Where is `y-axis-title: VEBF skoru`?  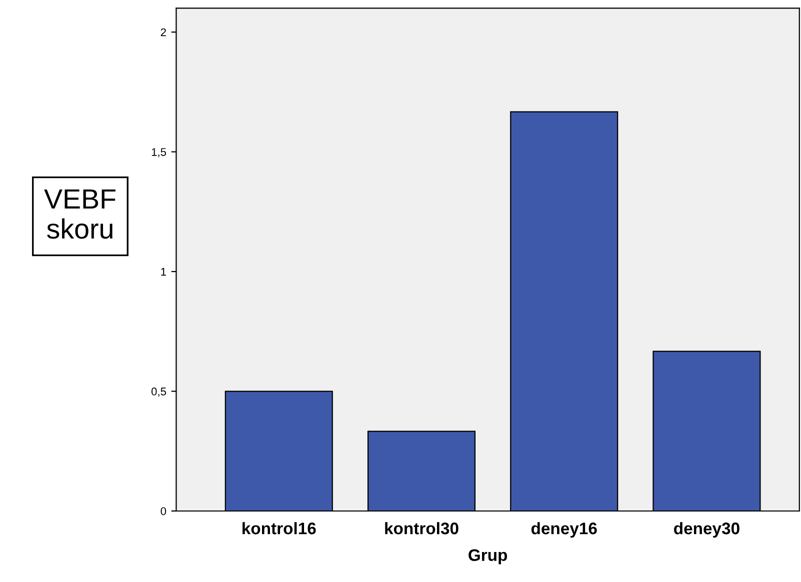 y-axis-title: VEBF skoru is located at coordinates (80, 214).